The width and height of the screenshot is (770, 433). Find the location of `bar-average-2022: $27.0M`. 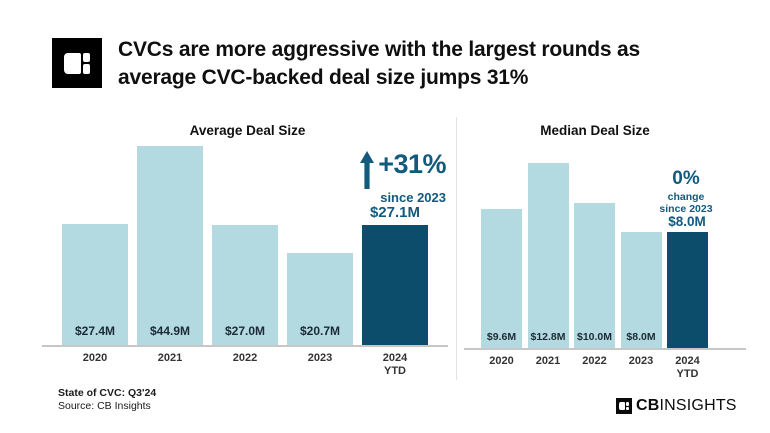

bar-average-2022: $27.0M is located at coordinates (245, 285).